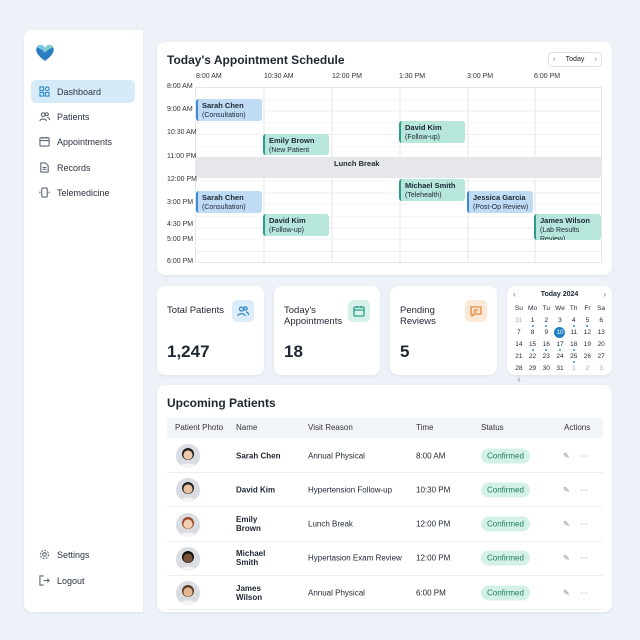 This screenshot has width=640, height=640. I want to click on stat-label: Pending Reviews, so click(418, 316).